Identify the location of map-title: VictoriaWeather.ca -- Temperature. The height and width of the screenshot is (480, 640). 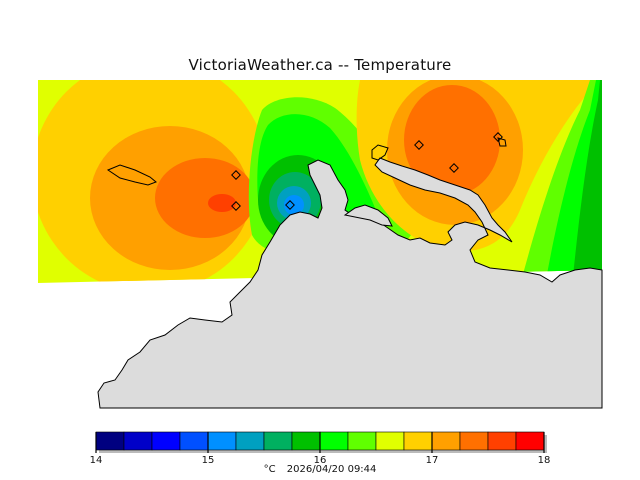
(320, 65).